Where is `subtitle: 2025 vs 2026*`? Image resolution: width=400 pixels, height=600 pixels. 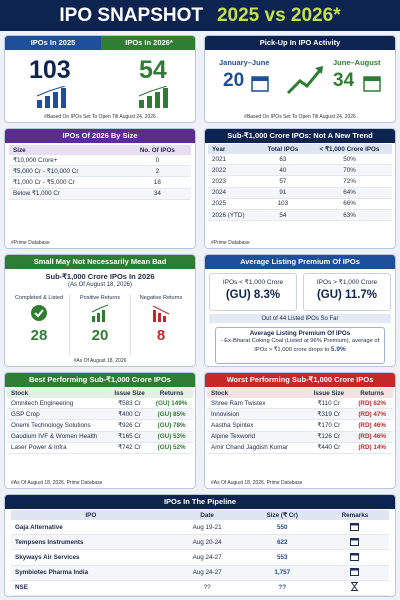 subtitle: 2025 vs 2026* is located at coordinates (278, 15).